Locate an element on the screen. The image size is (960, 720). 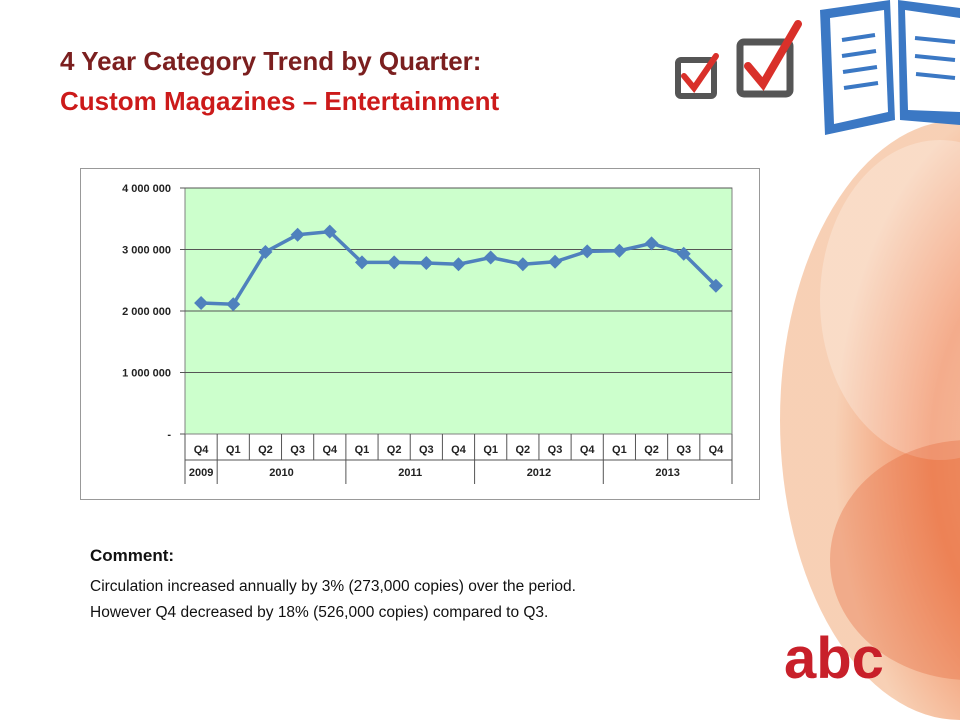
slide-title-line2: Custom Magazines – Entertainment is located at coordinates (280, 101).